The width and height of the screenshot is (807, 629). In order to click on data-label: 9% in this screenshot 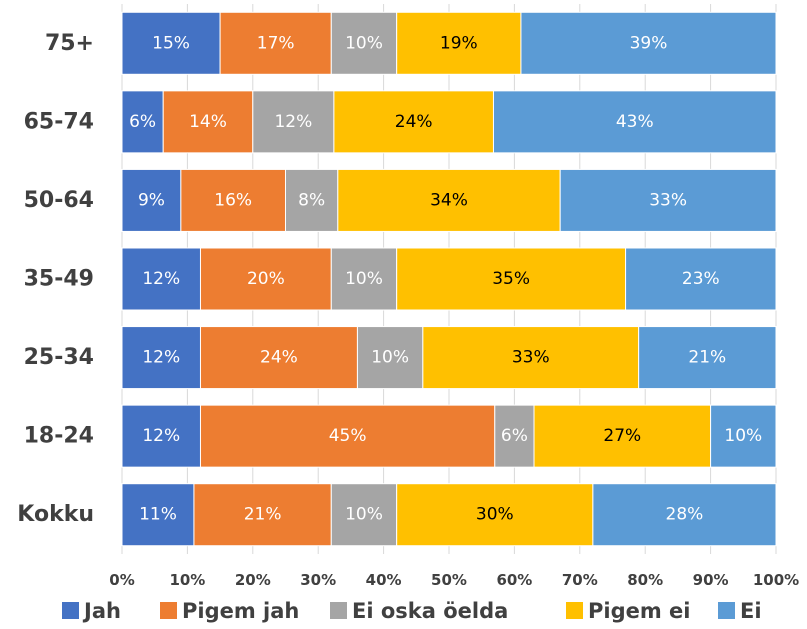, I will do `click(151, 200)`.